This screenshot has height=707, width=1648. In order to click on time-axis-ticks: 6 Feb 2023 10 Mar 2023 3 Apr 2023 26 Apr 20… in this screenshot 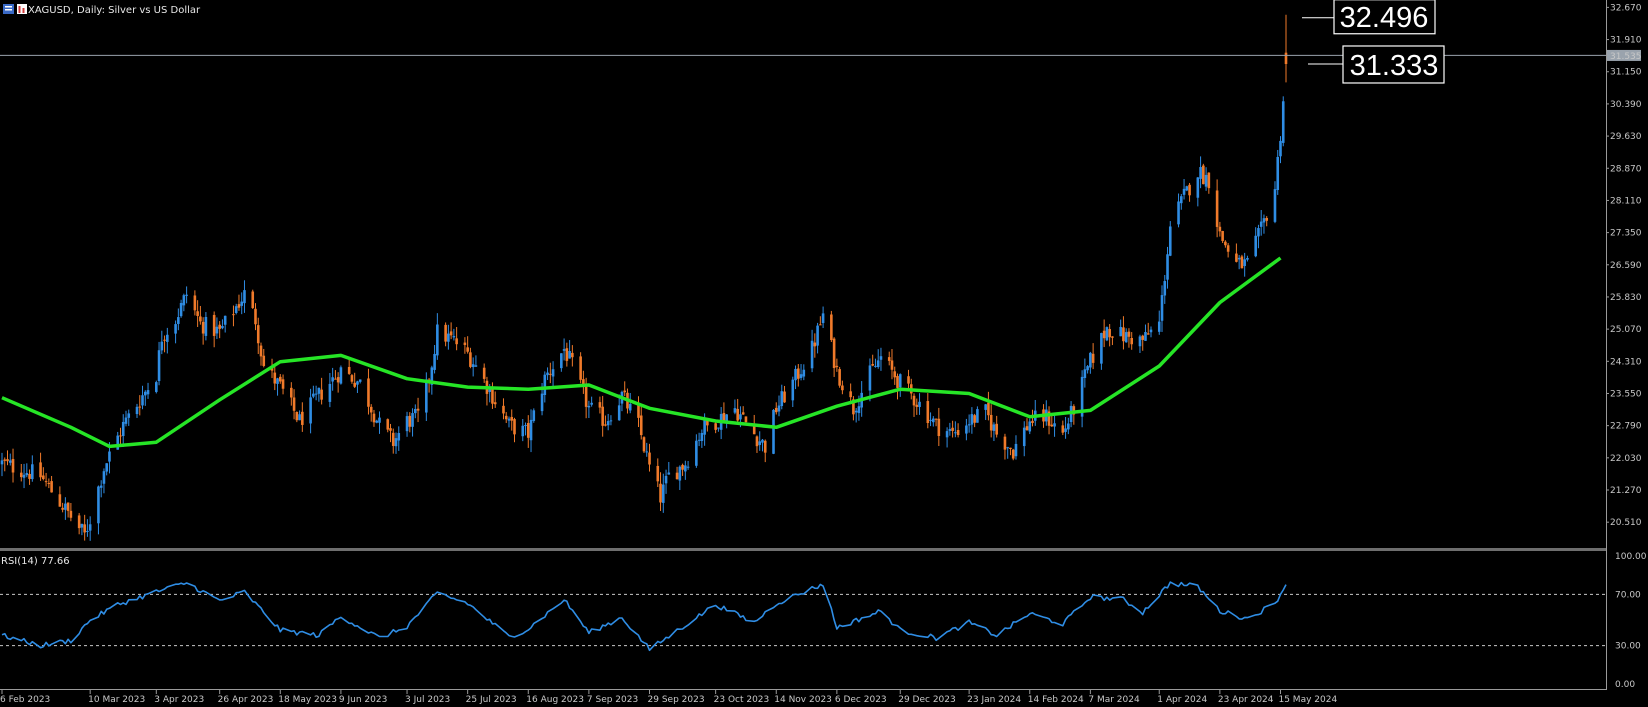, I will do `click(668, 697)`.